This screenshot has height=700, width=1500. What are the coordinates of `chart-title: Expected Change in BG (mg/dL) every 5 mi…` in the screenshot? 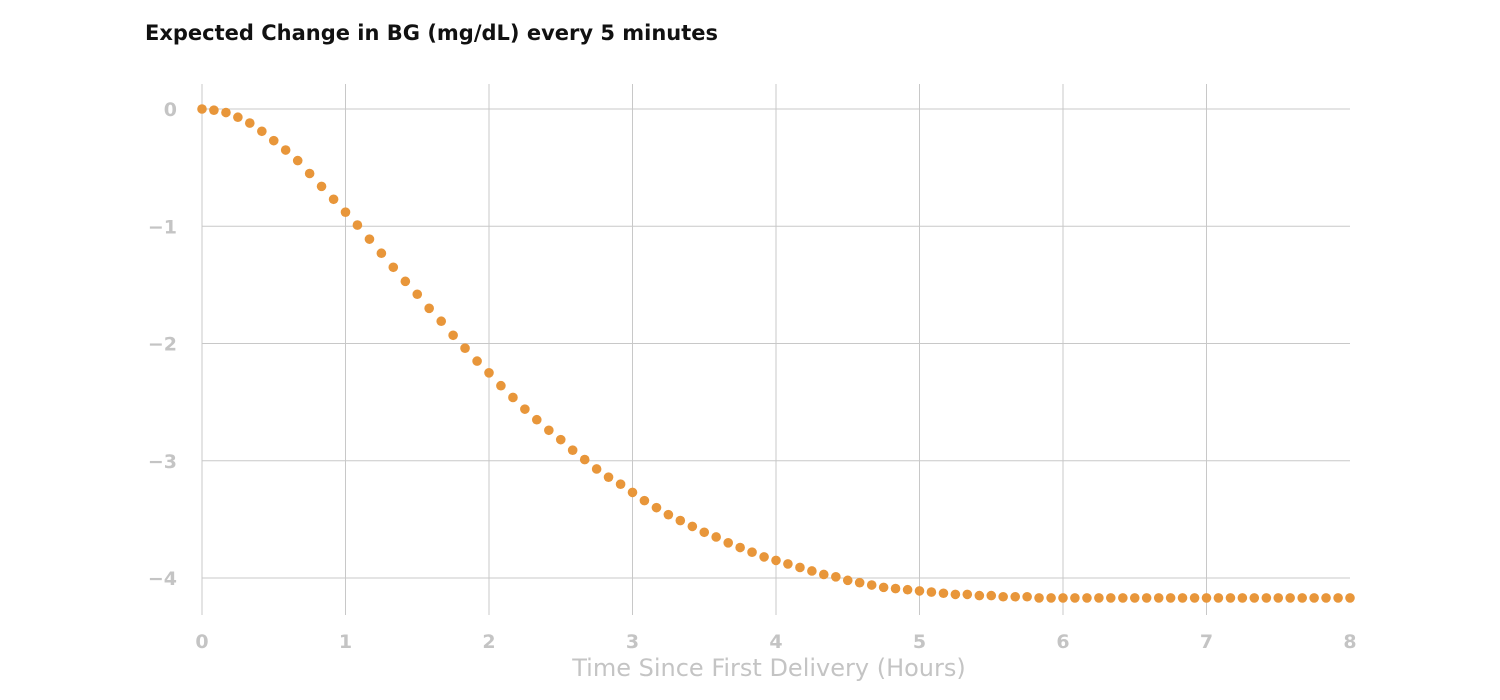 It's located at (431, 33).